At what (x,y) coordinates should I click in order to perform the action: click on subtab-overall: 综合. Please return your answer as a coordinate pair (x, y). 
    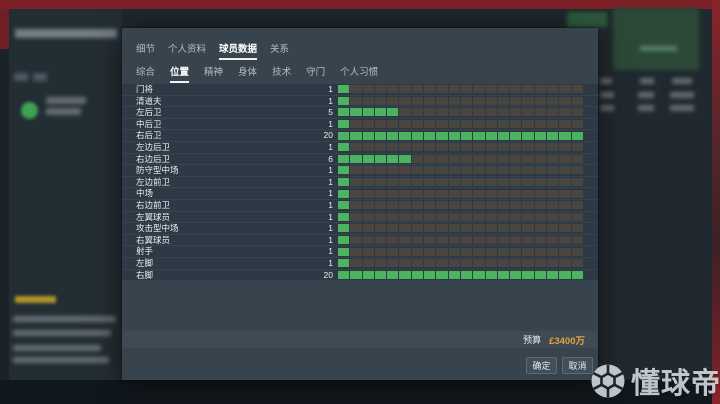
    Looking at the image, I should click on (146, 72).